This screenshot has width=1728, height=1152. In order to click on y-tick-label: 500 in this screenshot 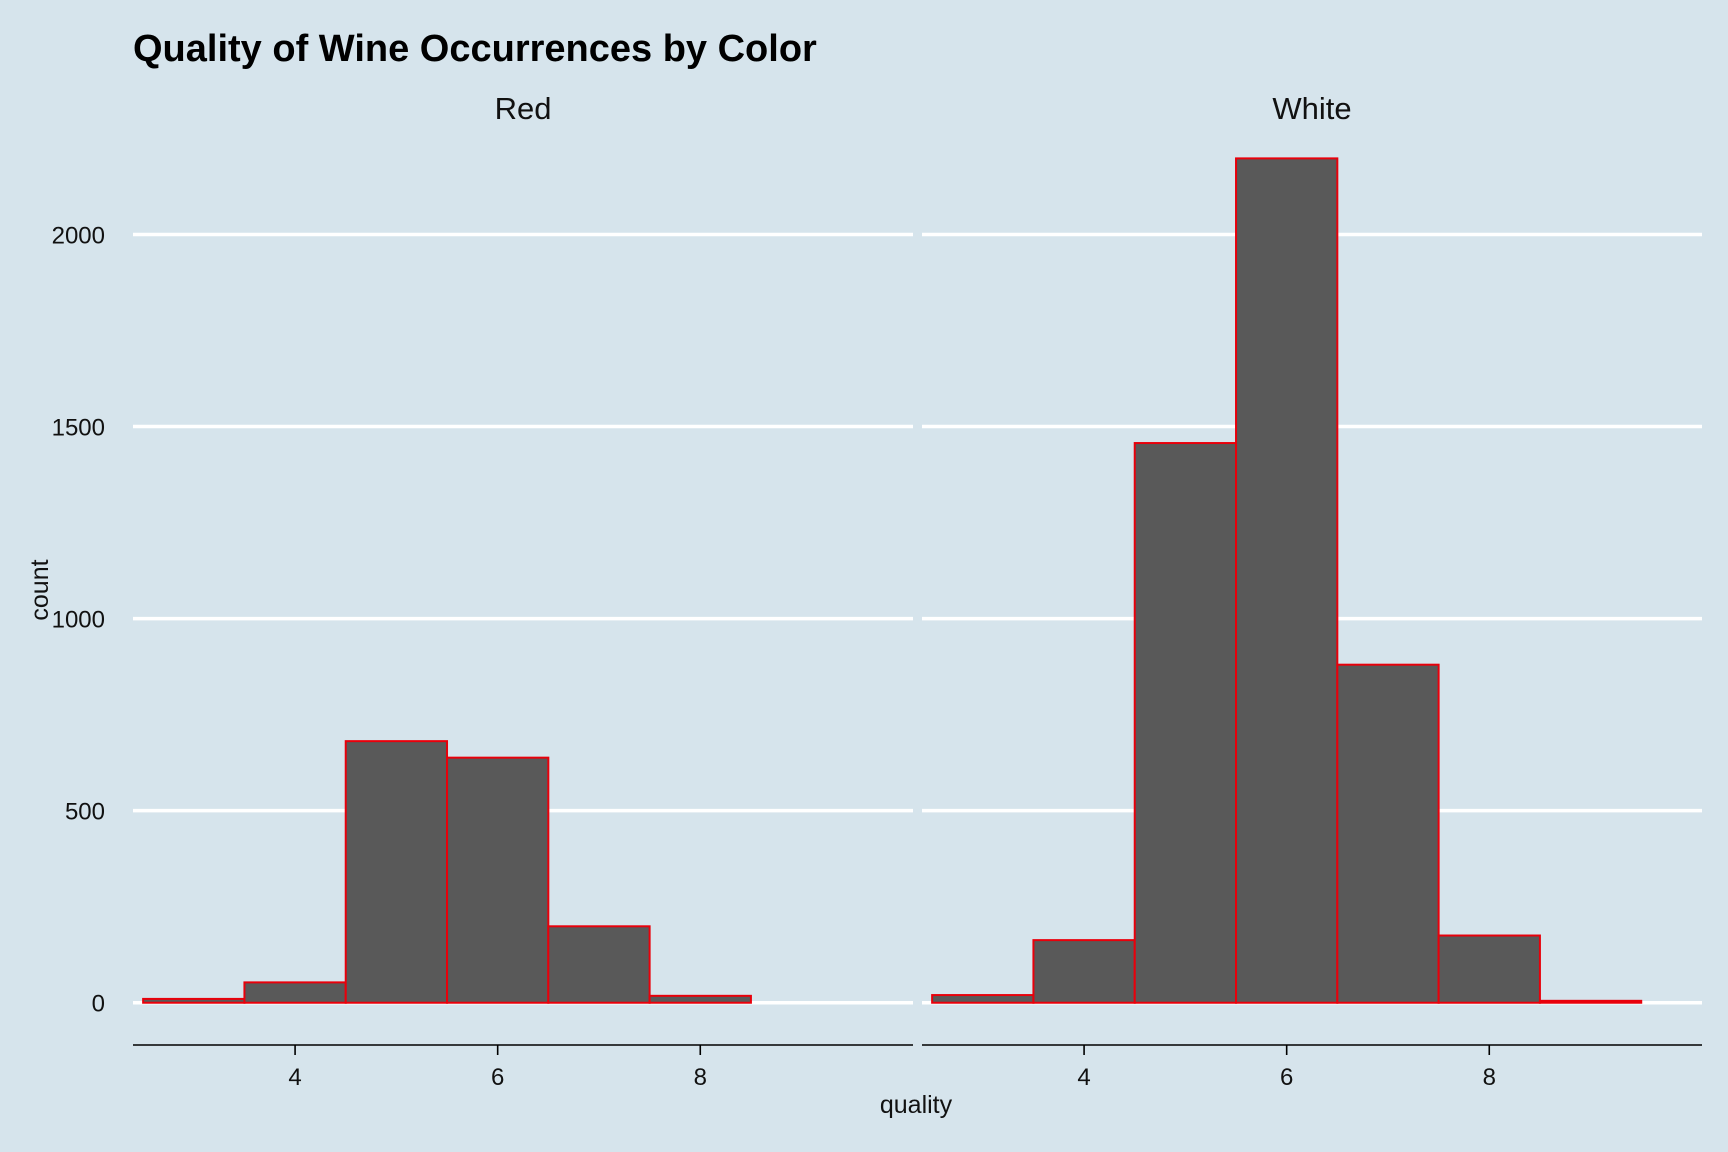, I will do `click(85, 812)`.